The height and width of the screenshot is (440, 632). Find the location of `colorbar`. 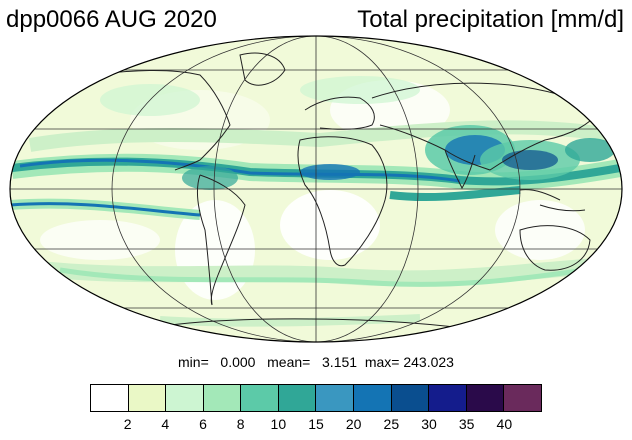

colorbar is located at coordinates (316, 398).